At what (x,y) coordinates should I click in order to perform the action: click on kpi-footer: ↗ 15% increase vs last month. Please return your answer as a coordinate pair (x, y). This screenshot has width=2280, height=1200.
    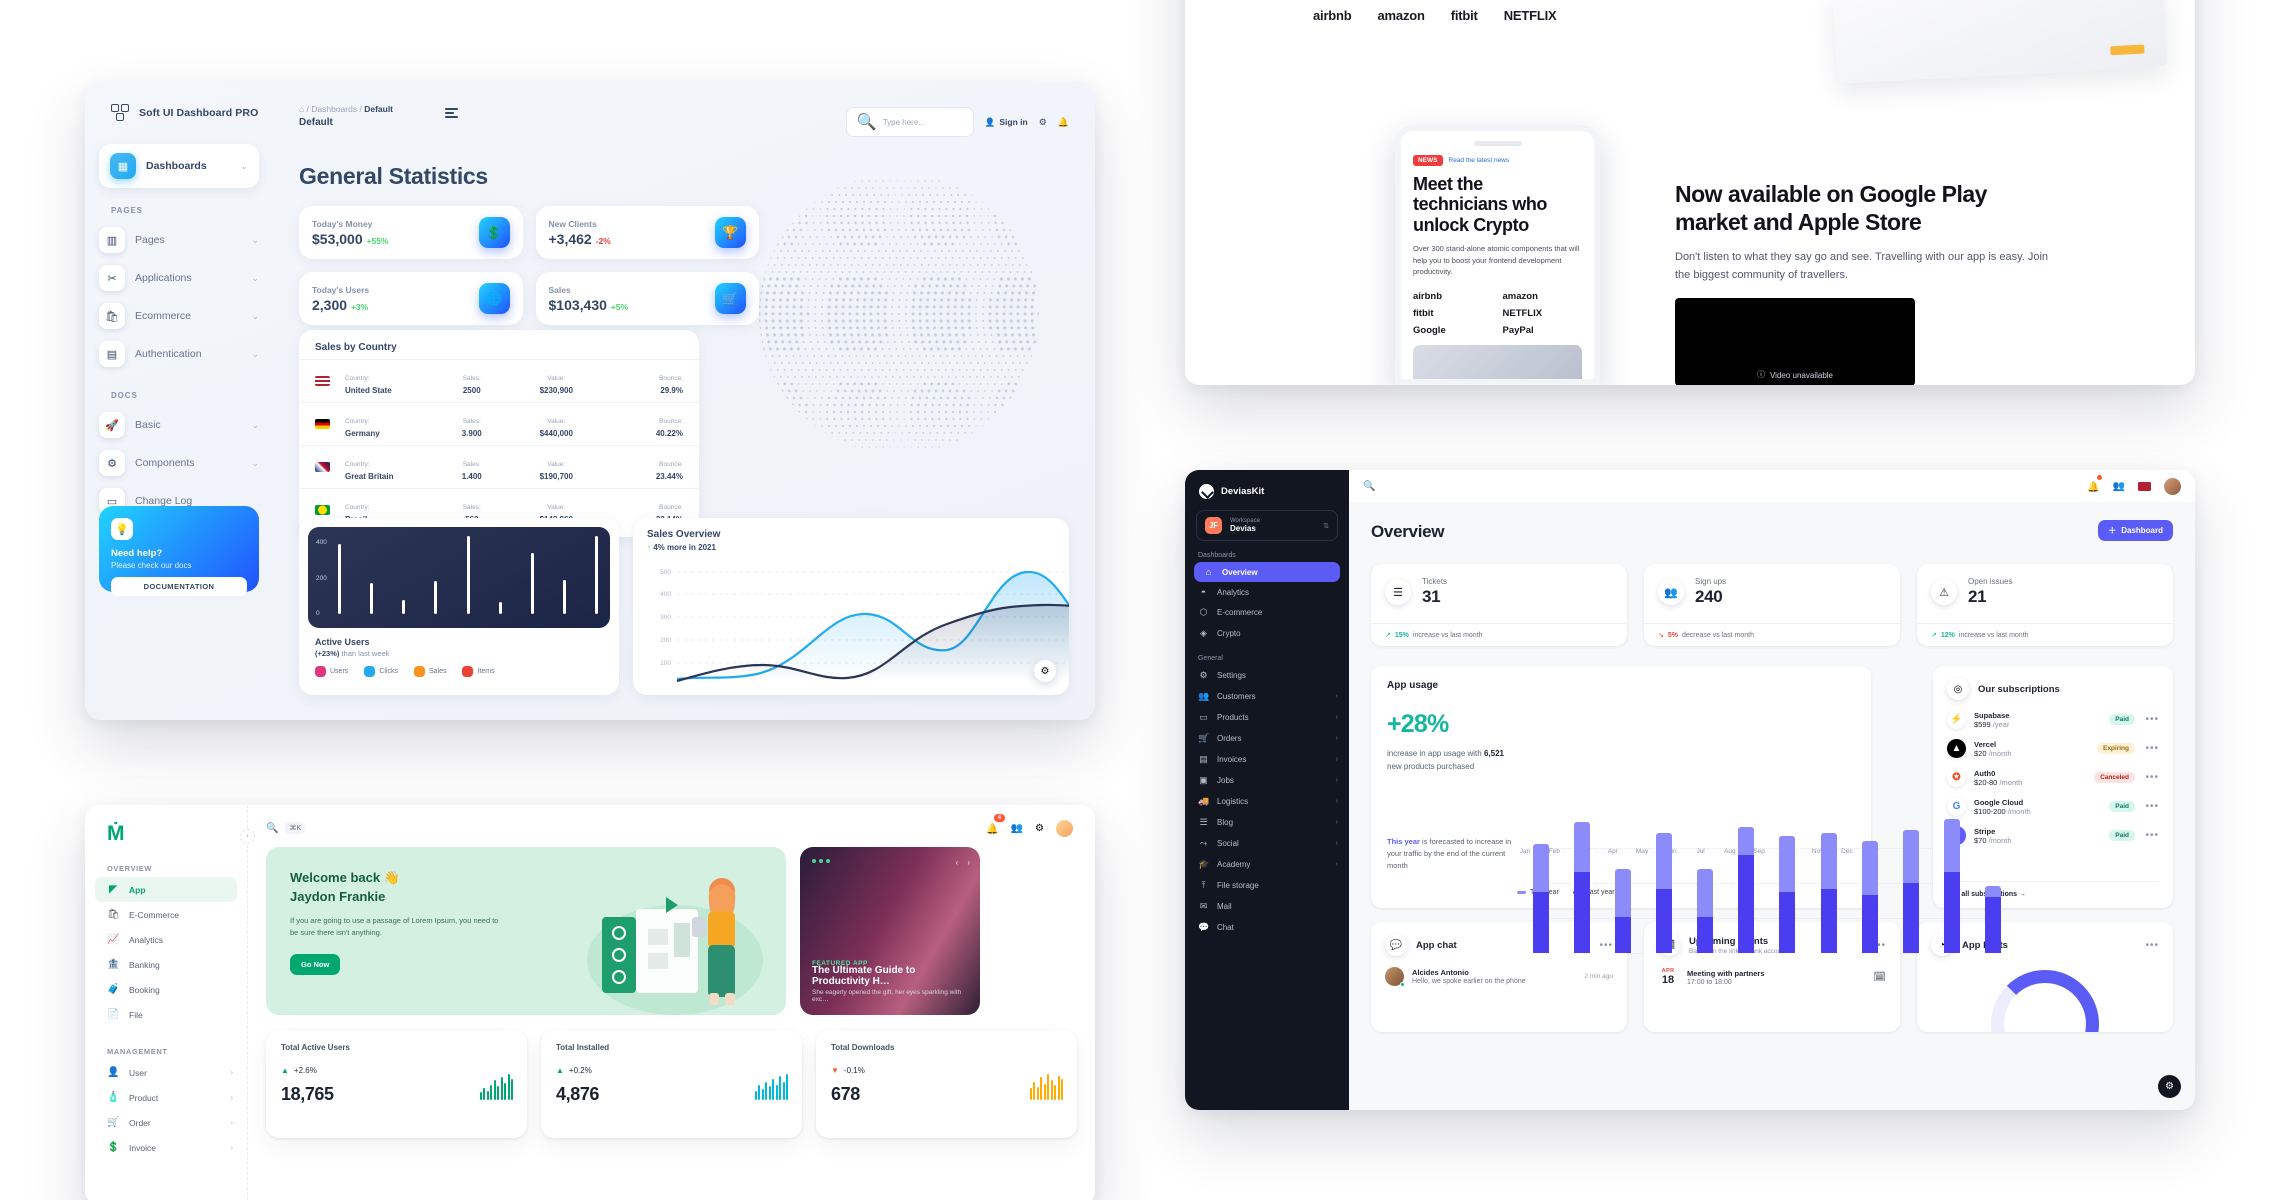
    Looking at the image, I should click on (1499, 634).